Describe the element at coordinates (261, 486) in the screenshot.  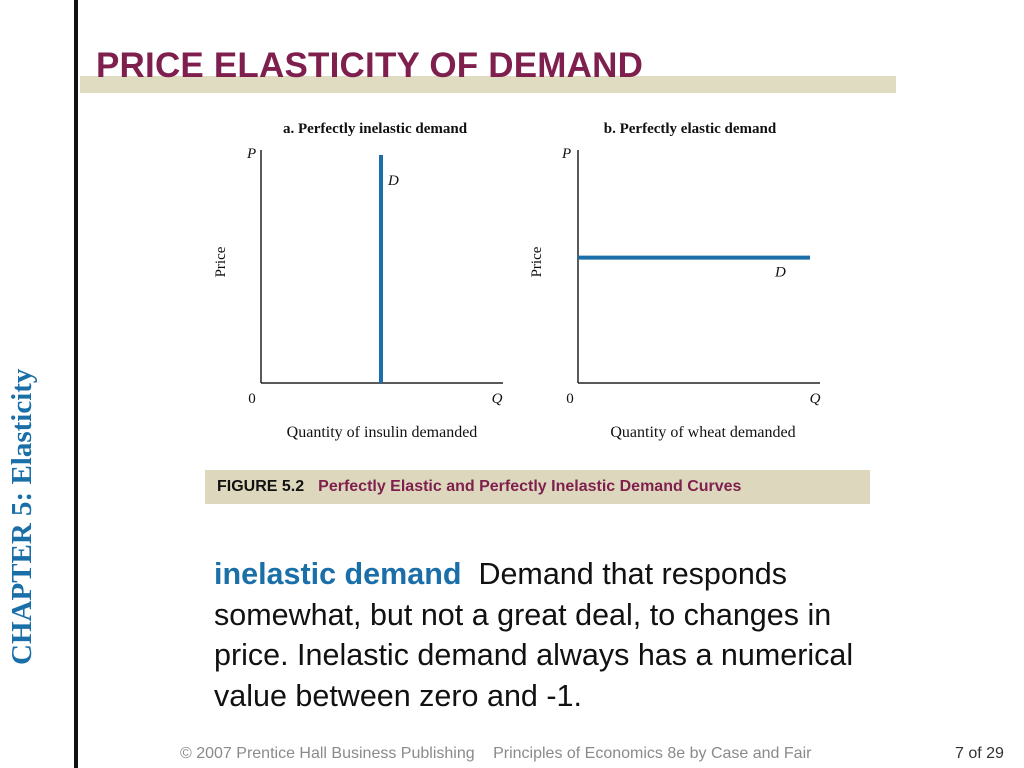
I see `figure-number: FIGURE 5.2` at that location.